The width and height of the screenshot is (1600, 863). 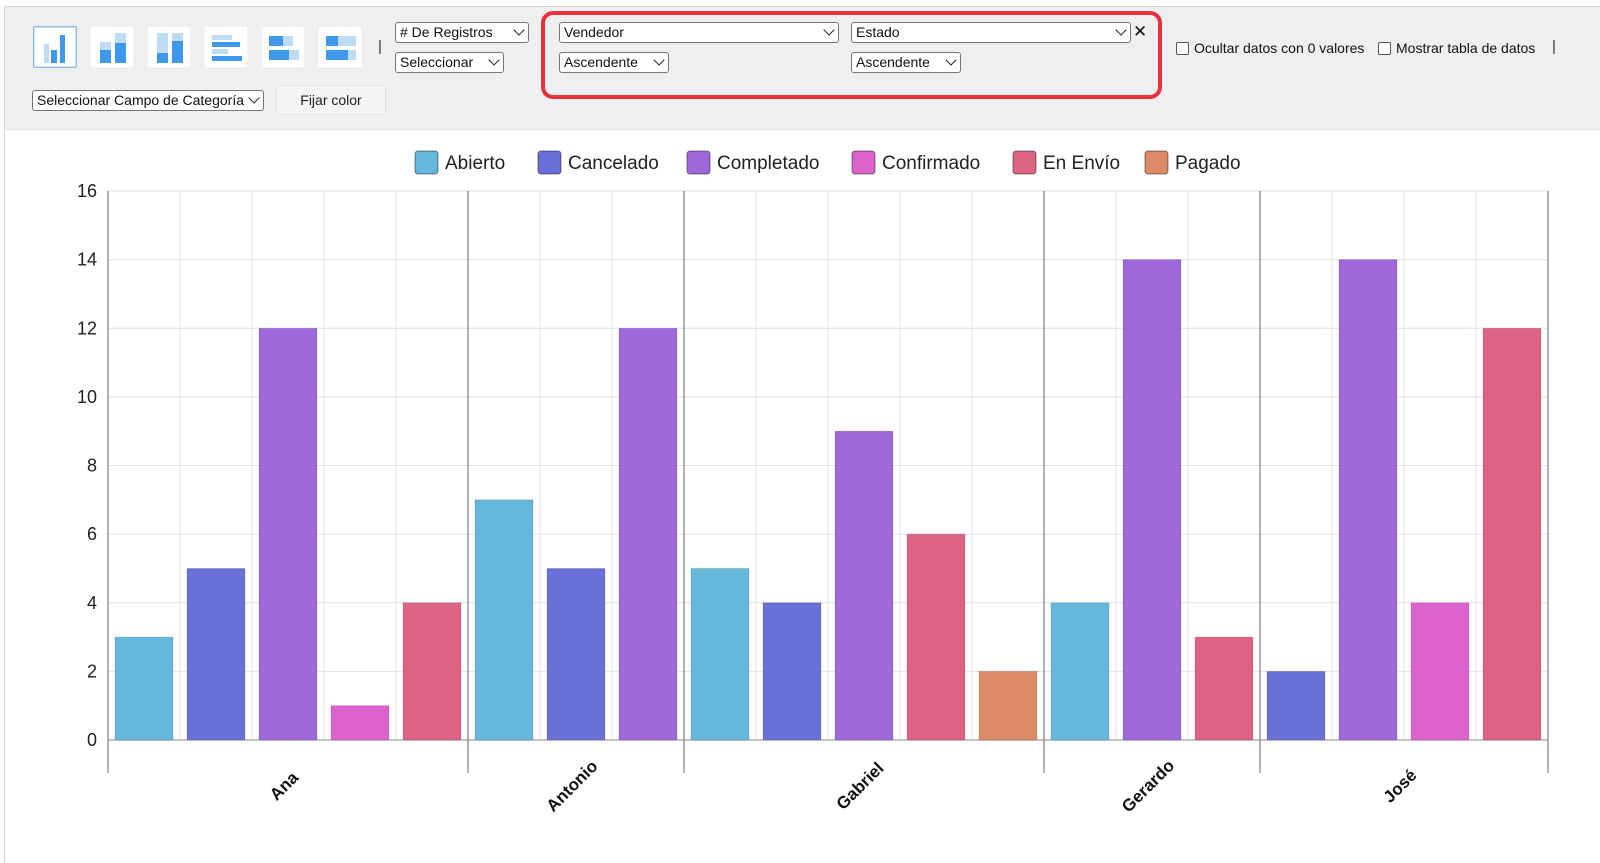 I want to click on show-table-checkbox: Mostrar tabla de datos, so click(x=1456, y=48).